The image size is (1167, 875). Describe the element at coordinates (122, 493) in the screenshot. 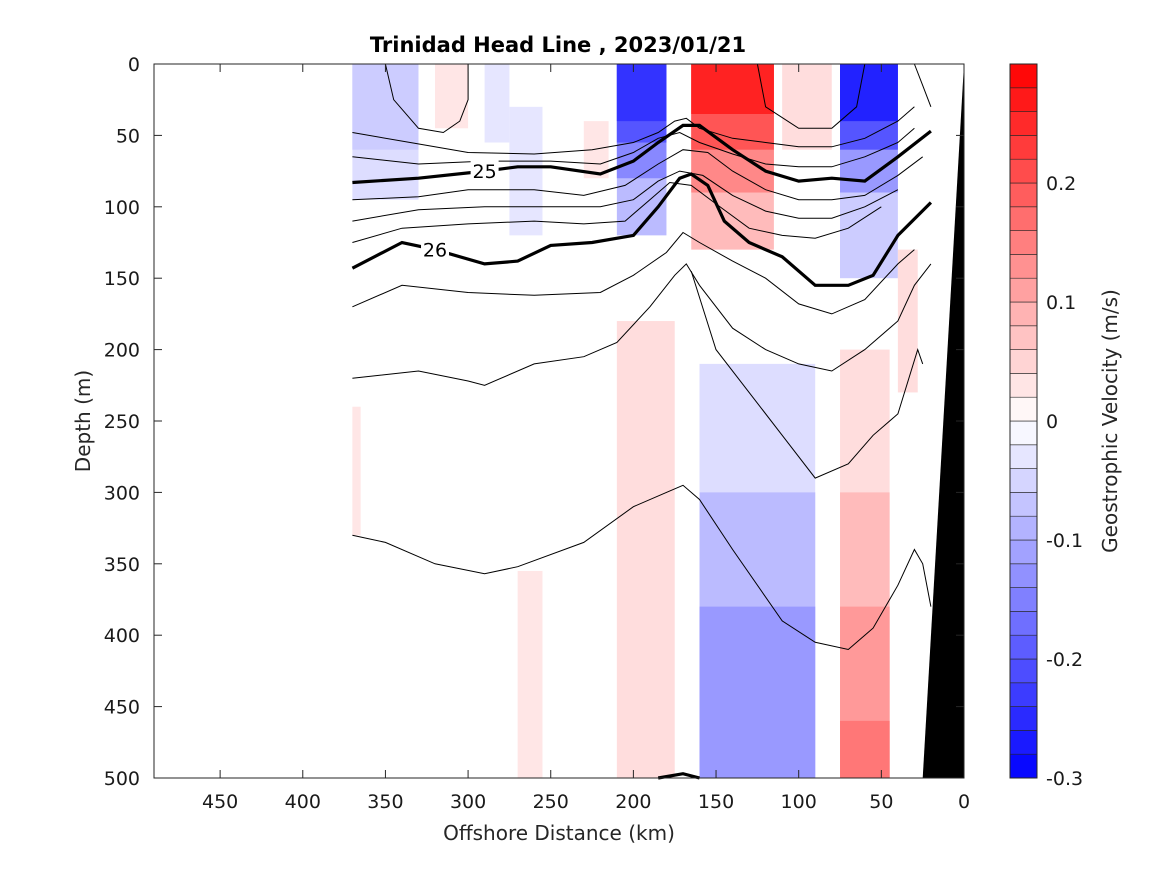

I see `y-tick-label: 300` at that location.